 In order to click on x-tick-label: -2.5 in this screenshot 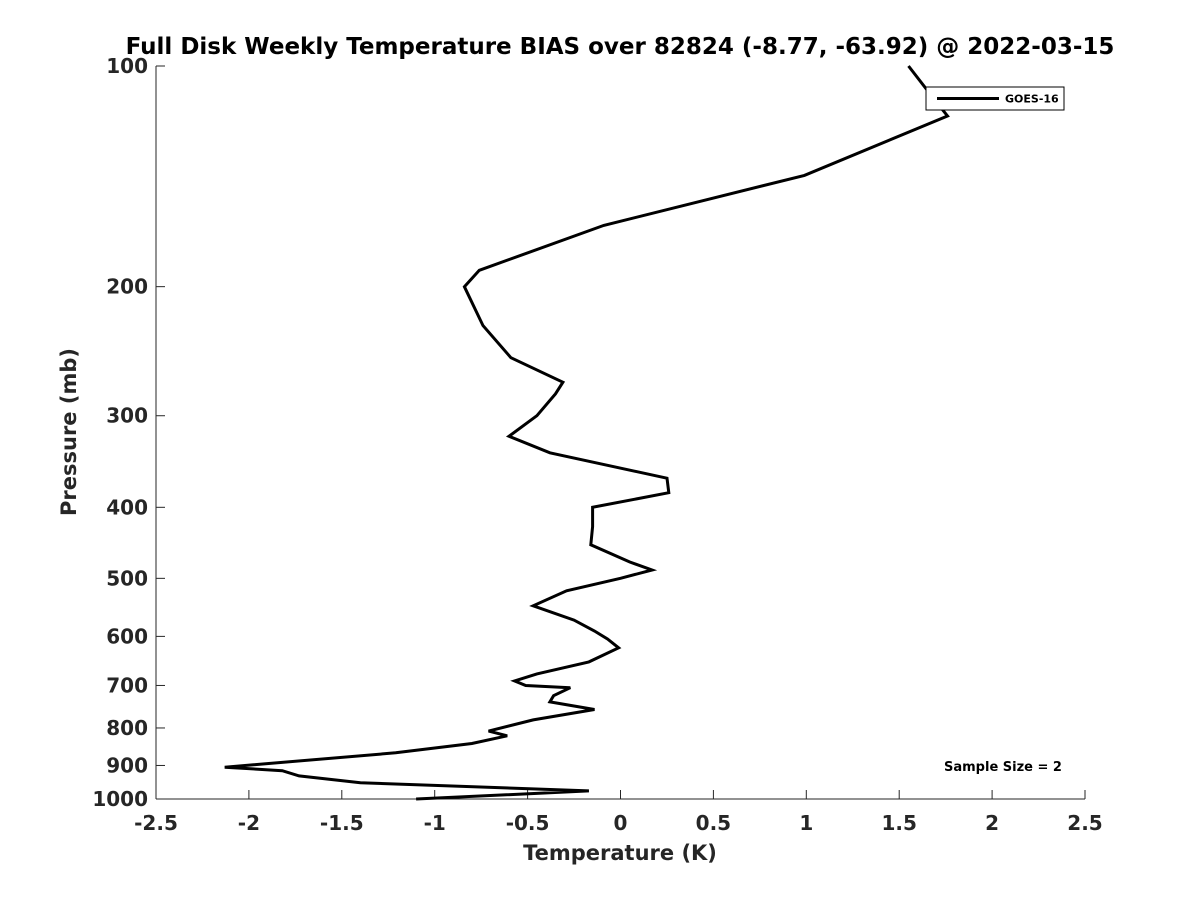, I will do `click(156, 823)`.